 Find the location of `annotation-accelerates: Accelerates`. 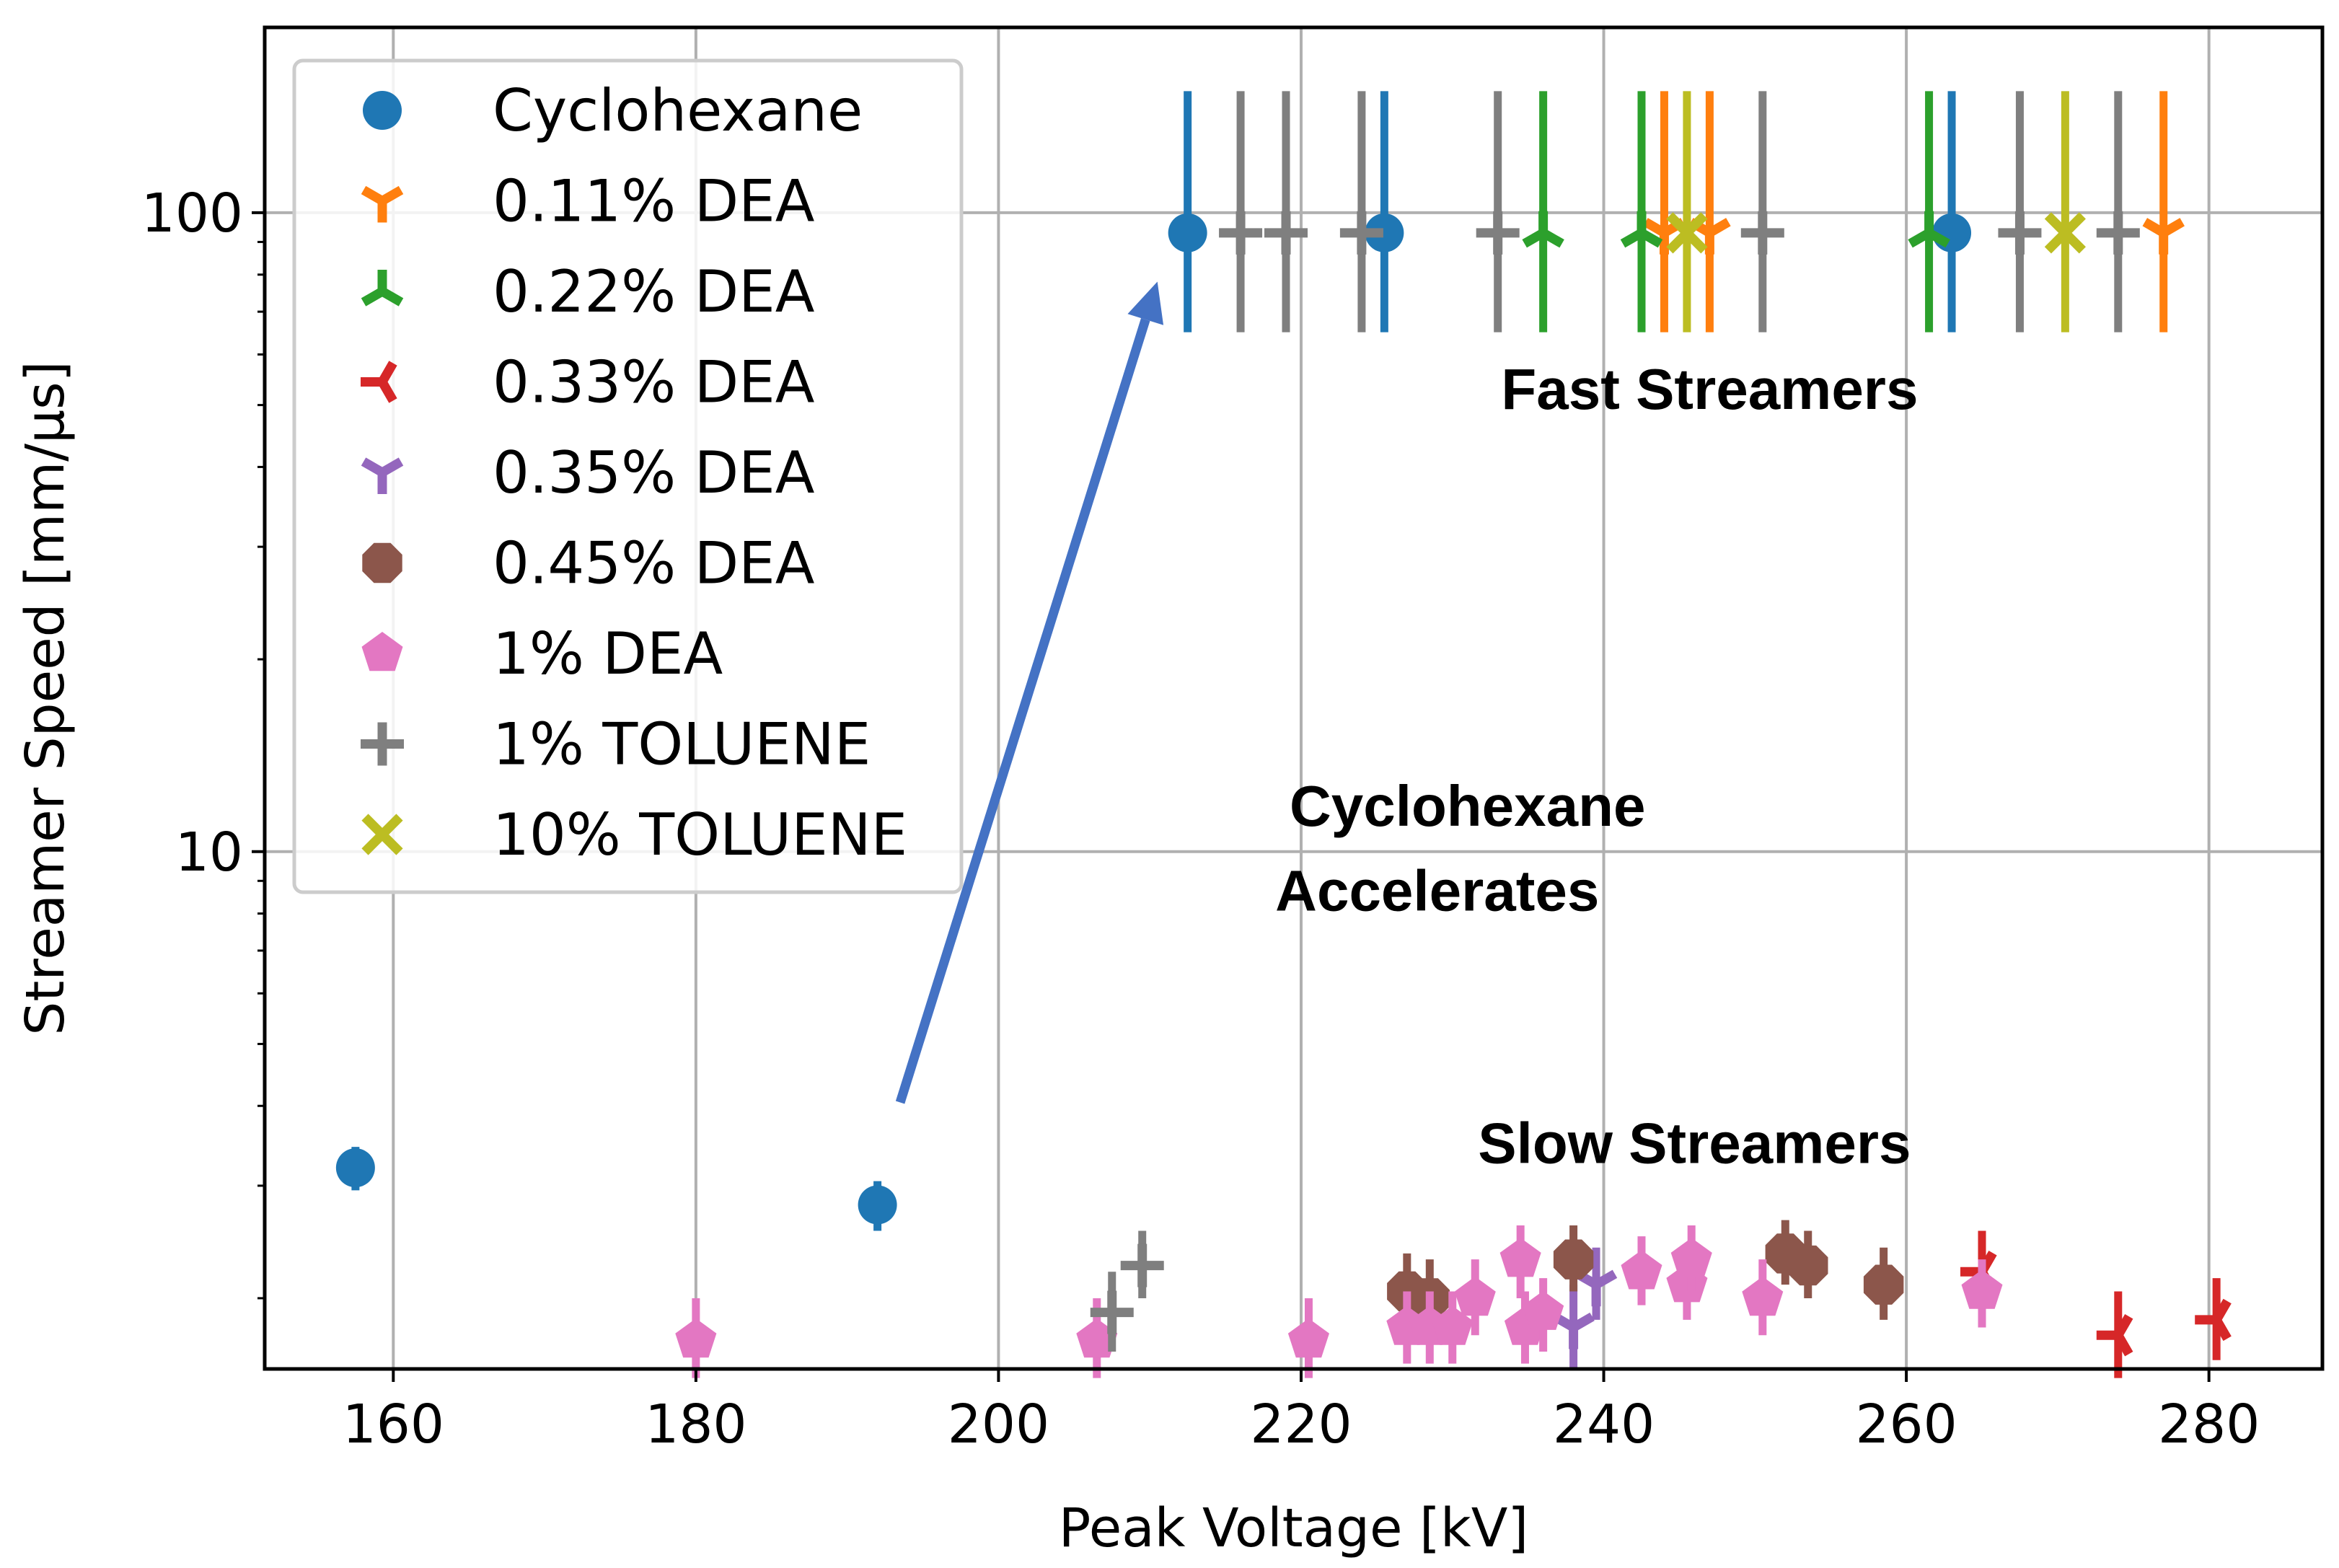

annotation-accelerates: Accelerates is located at coordinates (1437, 890).